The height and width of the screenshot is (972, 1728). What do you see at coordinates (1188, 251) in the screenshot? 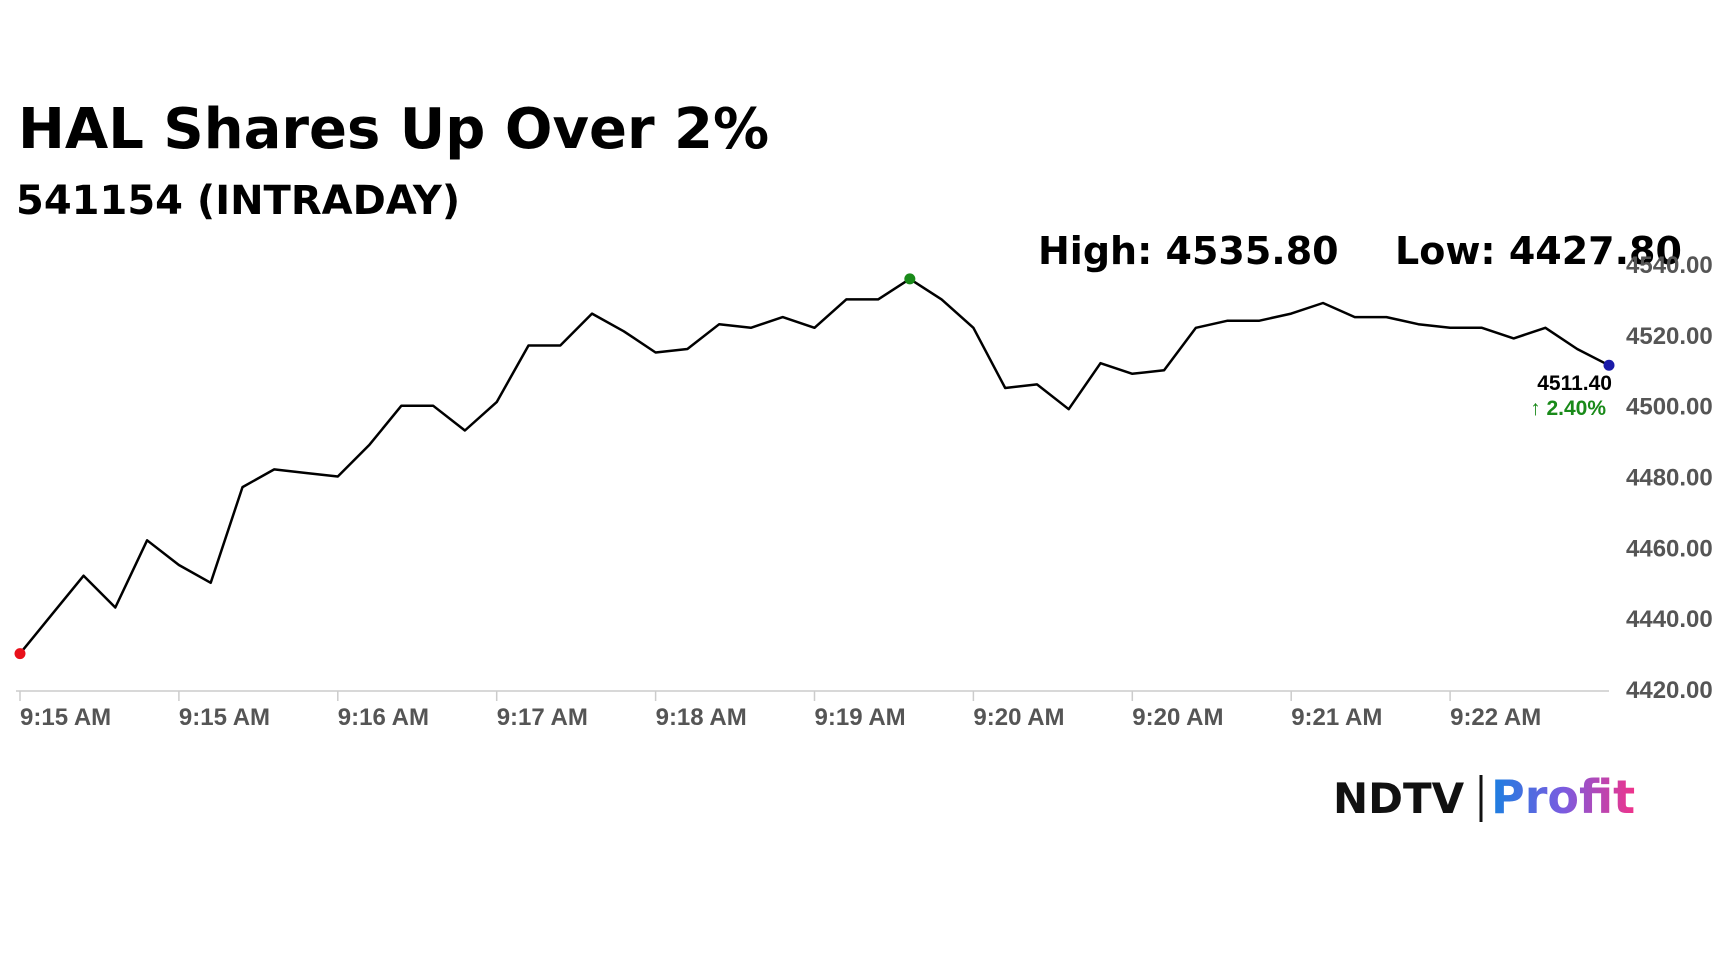
I see `high-annotation: High: 4535.80` at bounding box center [1188, 251].